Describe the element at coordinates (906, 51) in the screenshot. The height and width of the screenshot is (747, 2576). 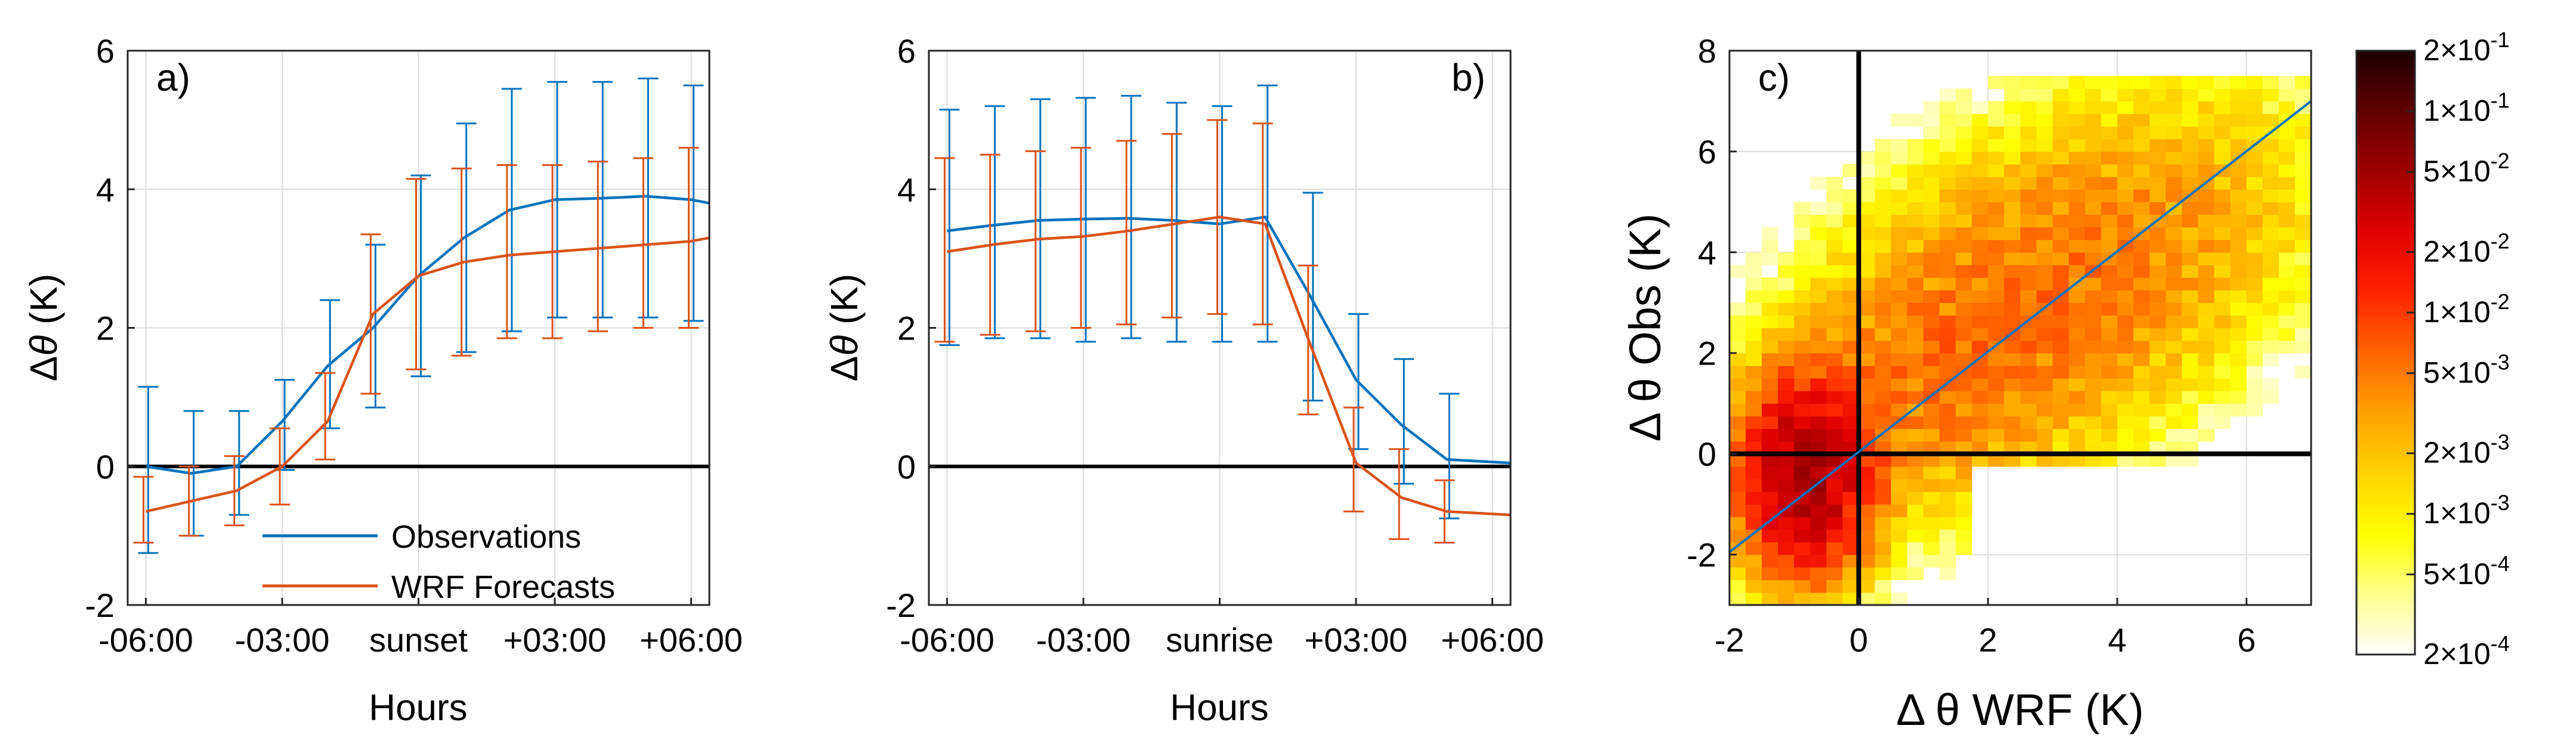
I see `panel-b-ytick-label: 6` at that location.